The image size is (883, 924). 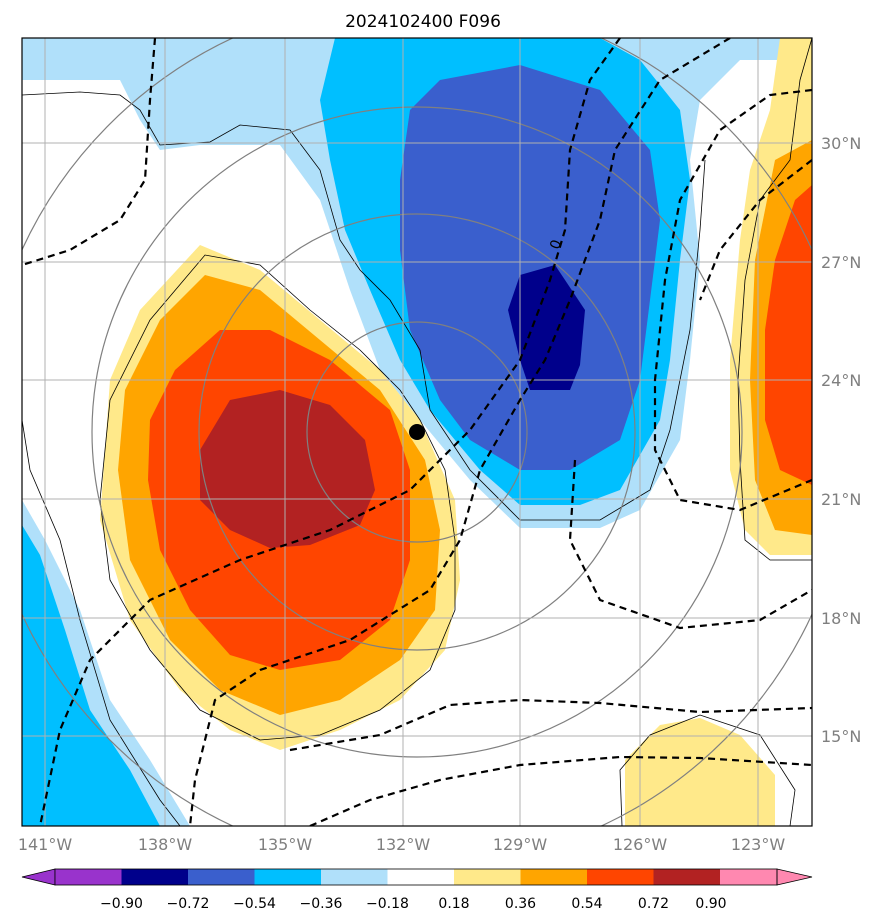 What do you see at coordinates (254, 904) in the screenshot?
I see `colorbar-tick-label: −0.54` at bounding box center [254, 904].